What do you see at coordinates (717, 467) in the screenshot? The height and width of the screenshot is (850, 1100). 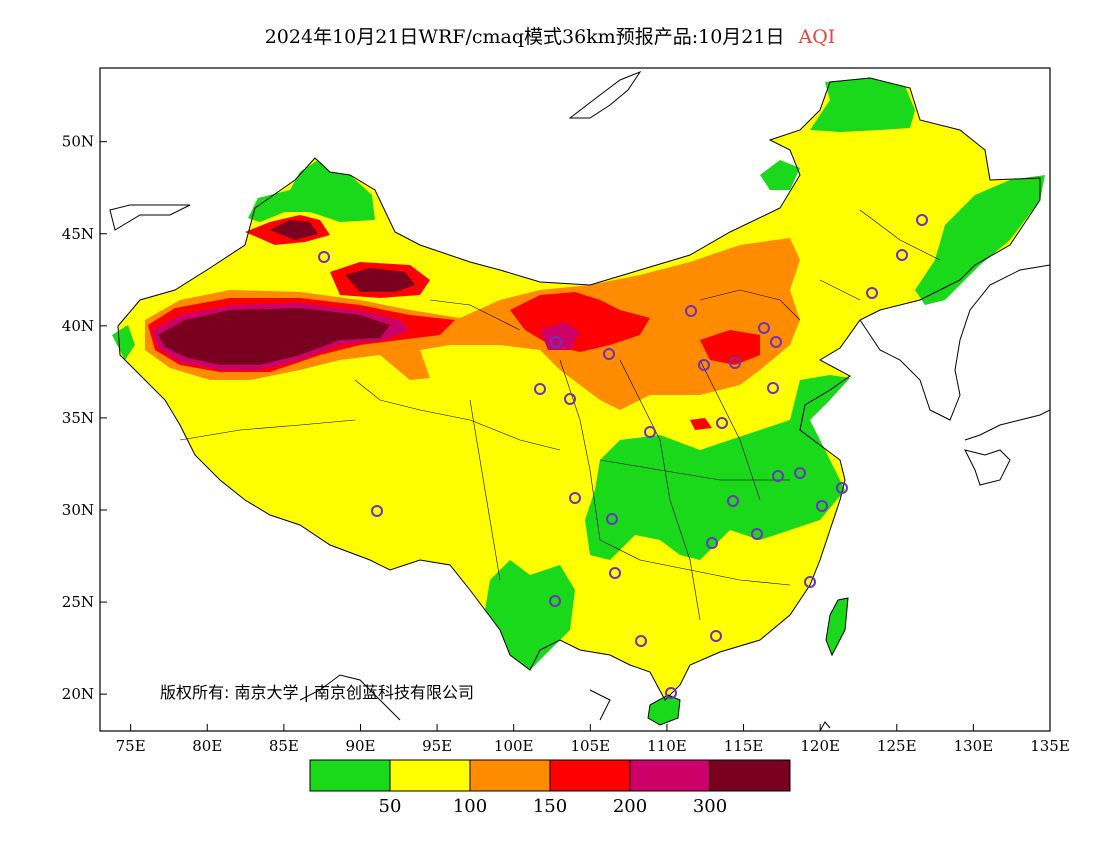 I see `south-green` at bounding box center [717, 467].